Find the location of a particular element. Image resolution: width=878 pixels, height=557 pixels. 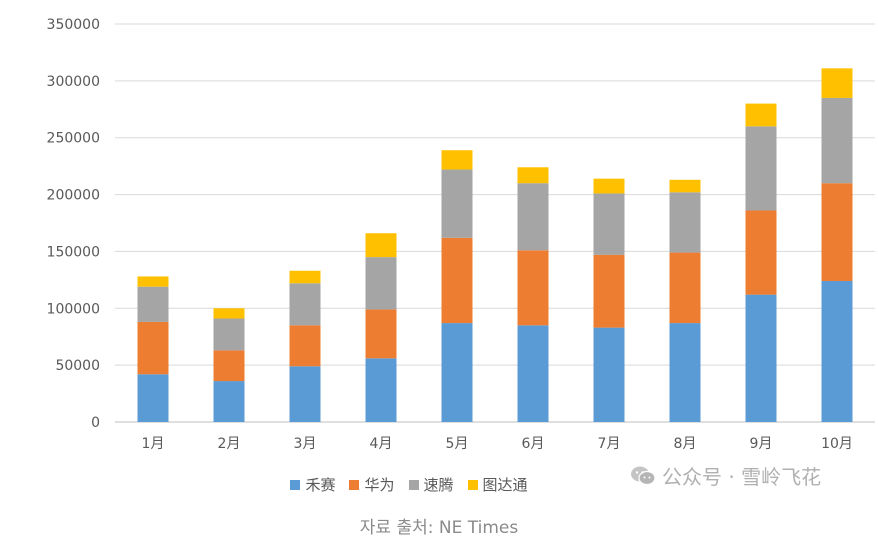

bar-segment-禾赛-1月 is located at coordinates (153, 398).